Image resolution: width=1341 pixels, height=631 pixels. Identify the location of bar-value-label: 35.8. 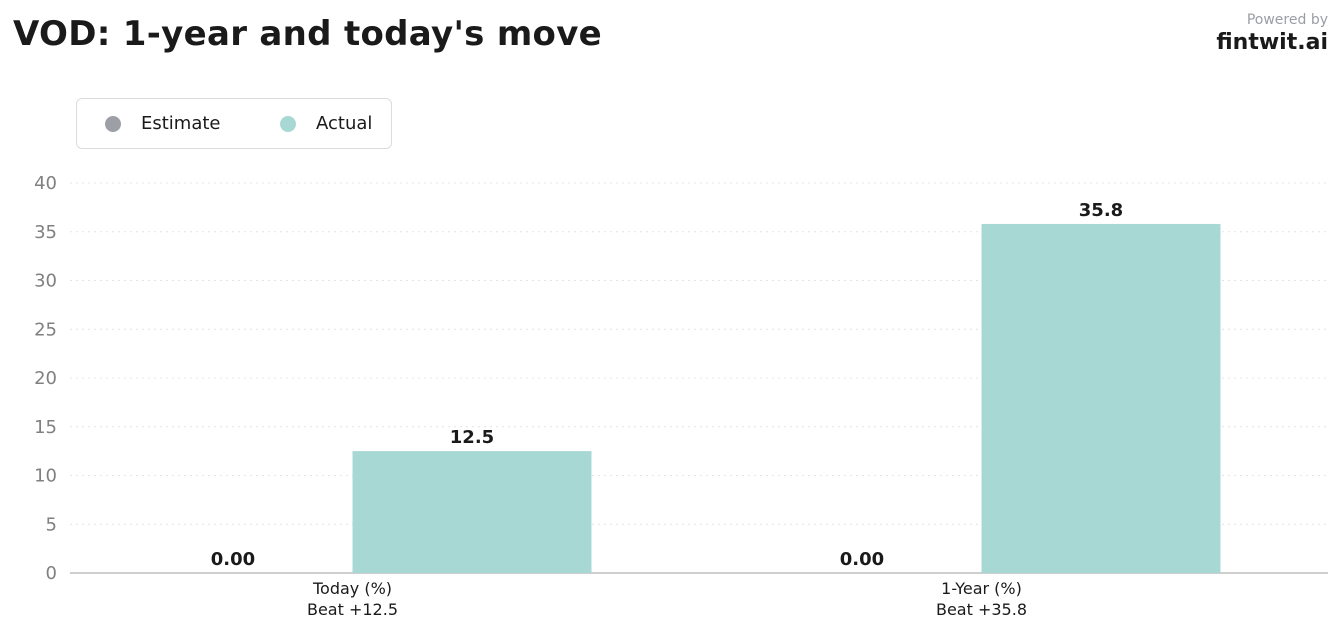
(1101, 210).